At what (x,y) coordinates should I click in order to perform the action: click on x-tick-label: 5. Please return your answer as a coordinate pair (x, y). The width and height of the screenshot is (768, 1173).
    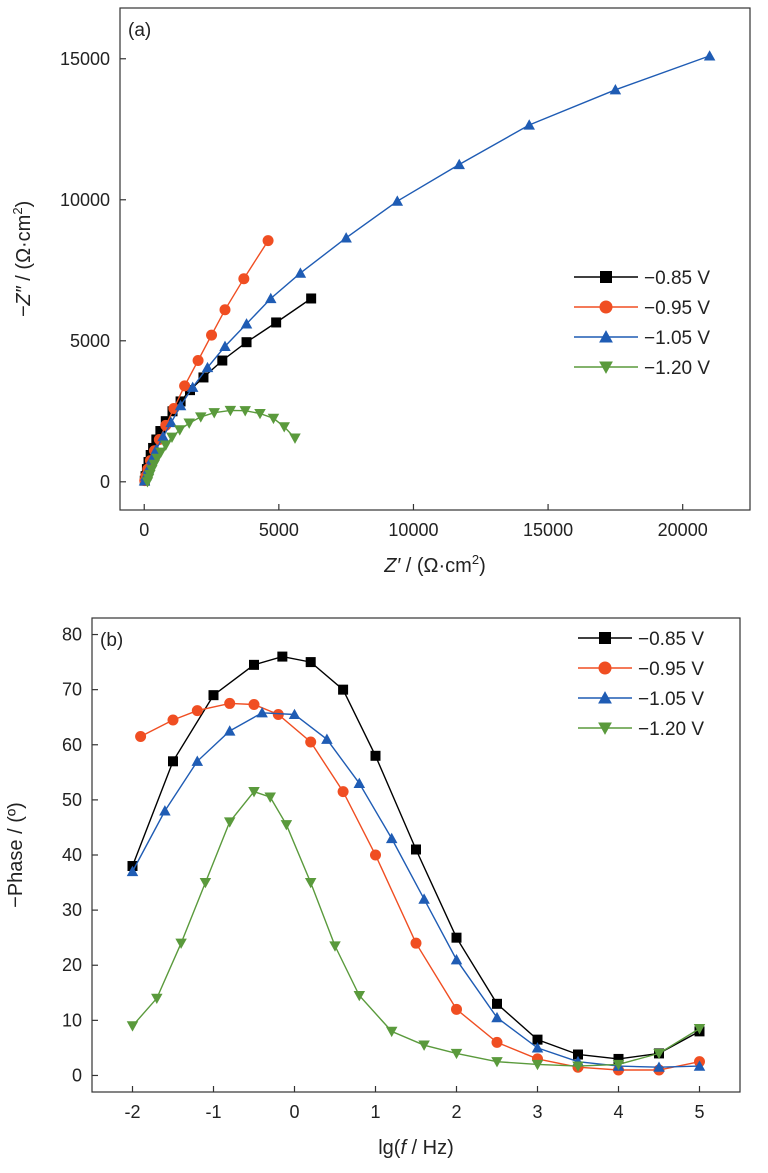
    Looking at the image, I should click on (699, 1112).